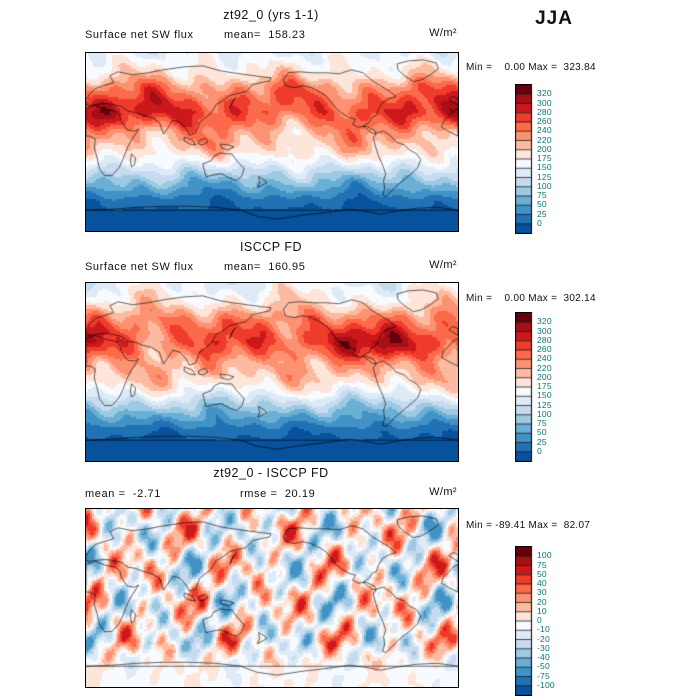  Describe the element at coordinates (139, 35) in the screenshot. I see `panel1-variable-label: Surface net SW flux` at that location.